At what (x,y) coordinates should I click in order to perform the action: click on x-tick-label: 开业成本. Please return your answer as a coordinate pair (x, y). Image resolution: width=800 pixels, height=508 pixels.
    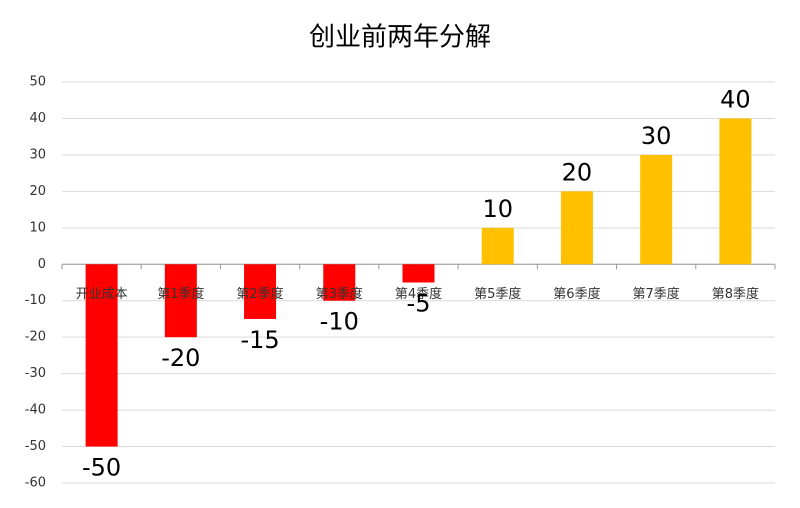
    Looking at the image, I should click on (102, 294).